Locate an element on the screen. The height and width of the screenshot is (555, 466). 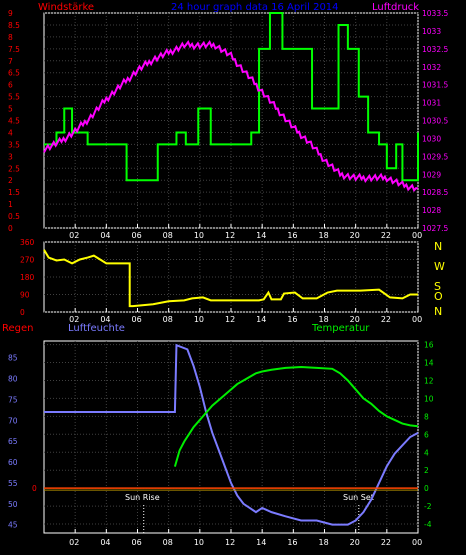
wind-tick-label: 0 is located at coordinates (10, 228).